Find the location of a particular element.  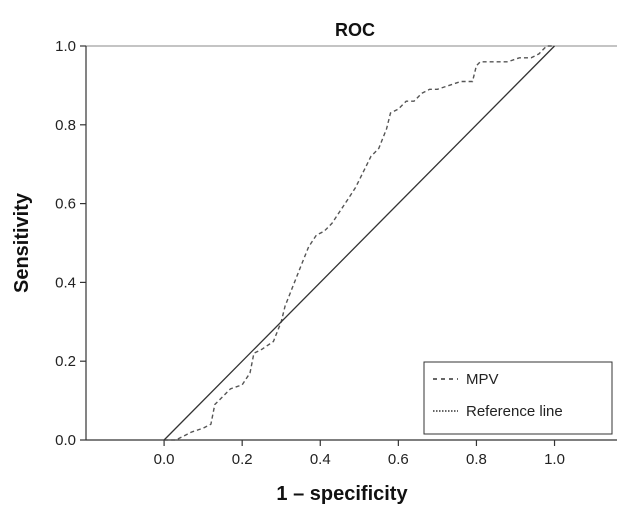

y-tick-label: 1.0 is located at coordinates (65, 46).